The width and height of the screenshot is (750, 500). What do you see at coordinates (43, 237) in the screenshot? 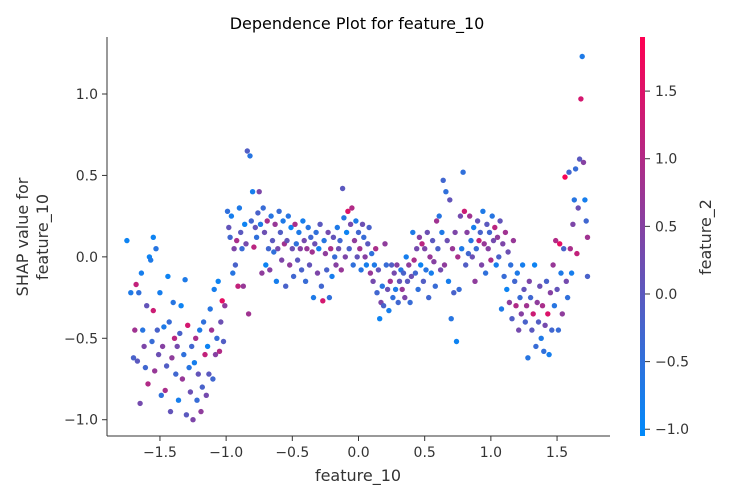
I see `y-axis-label-line-2: feature_10` at bounding box center [43, 237].